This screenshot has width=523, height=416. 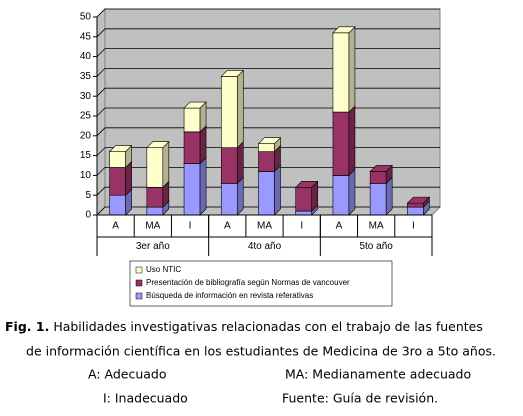 I want to click on y-tick-label: 25, so click(x=86, y=116).